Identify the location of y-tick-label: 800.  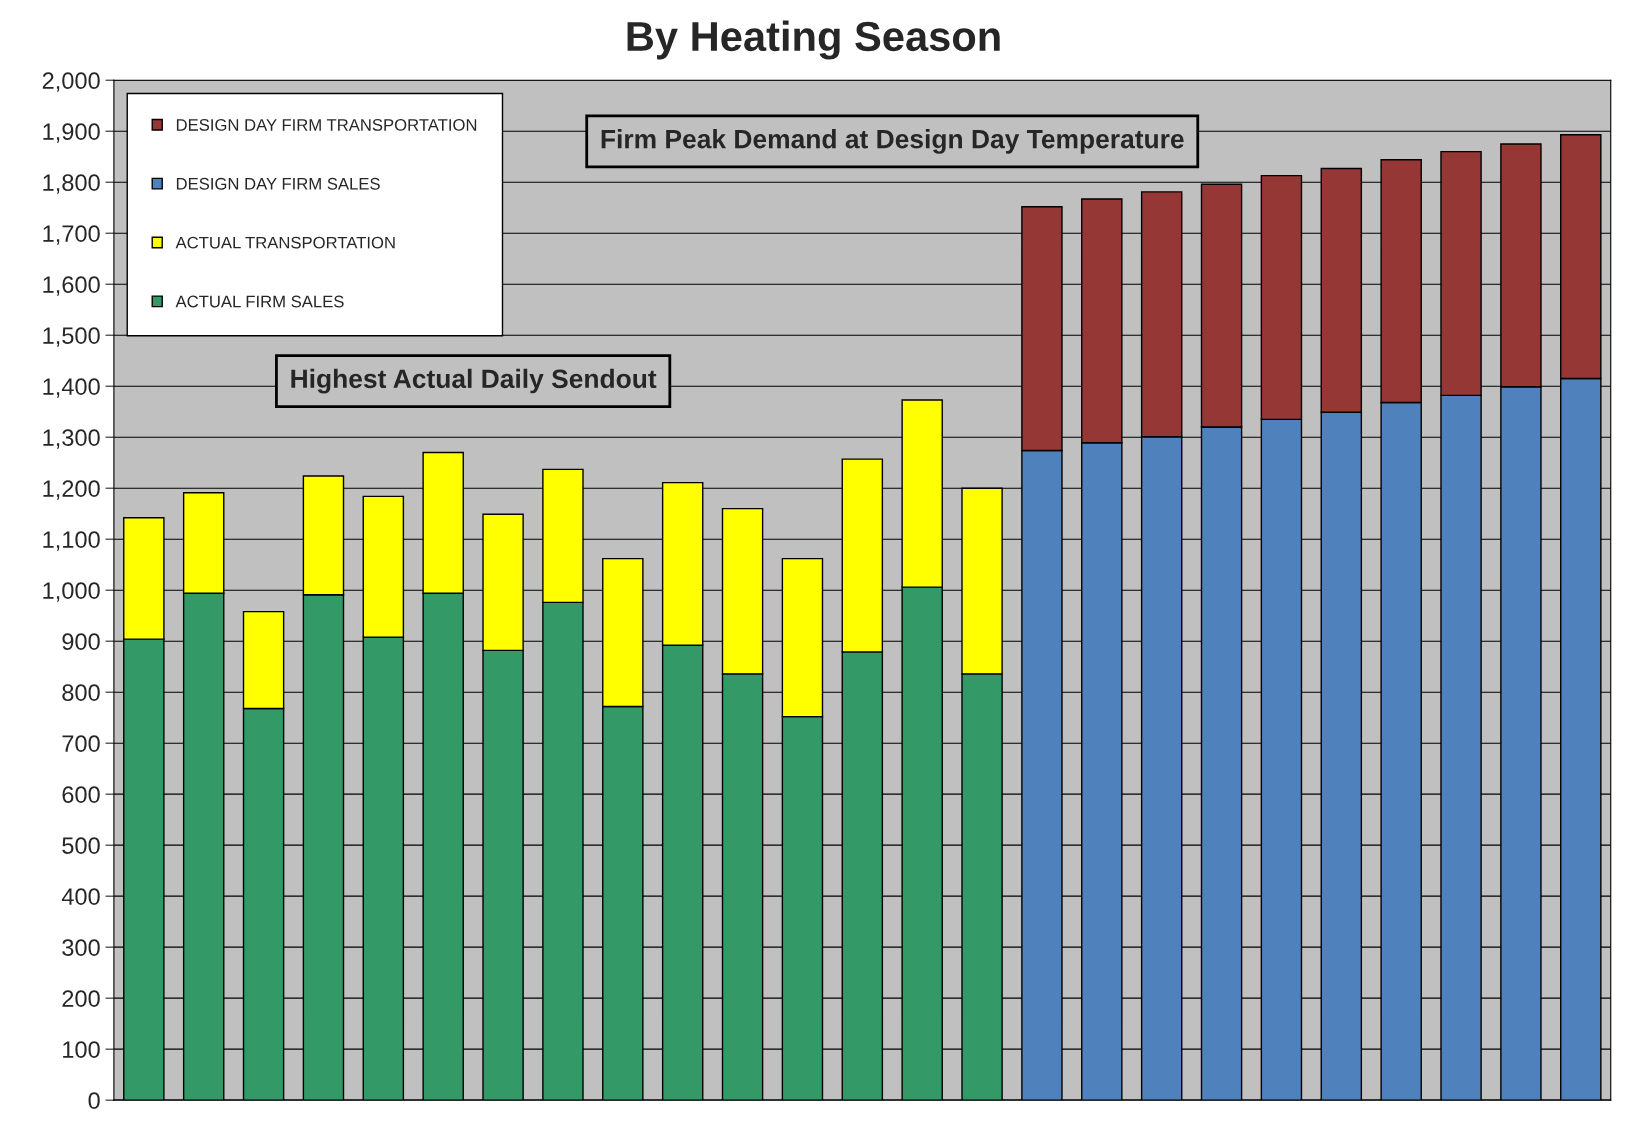
(81, 692).